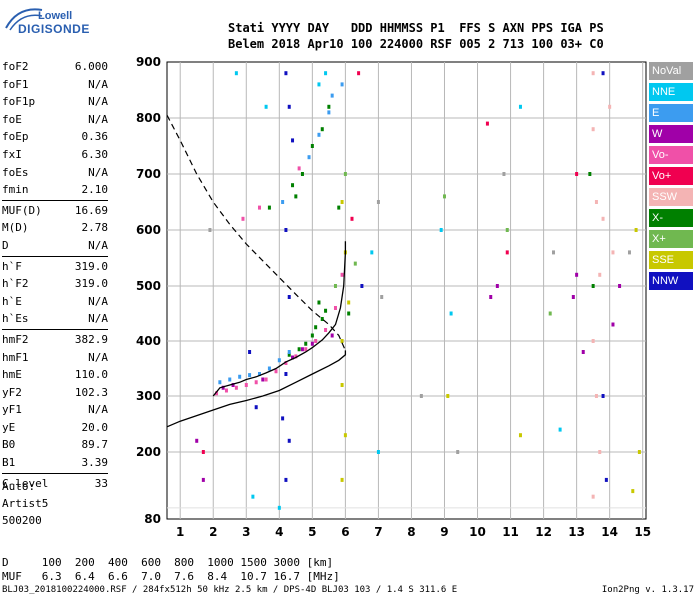  What do you see at coordinates (59, 25) in the screenshot?
I see `lowell-digisonde-logo: Lowell DIGISONDE` at bounding box center [59, 25].